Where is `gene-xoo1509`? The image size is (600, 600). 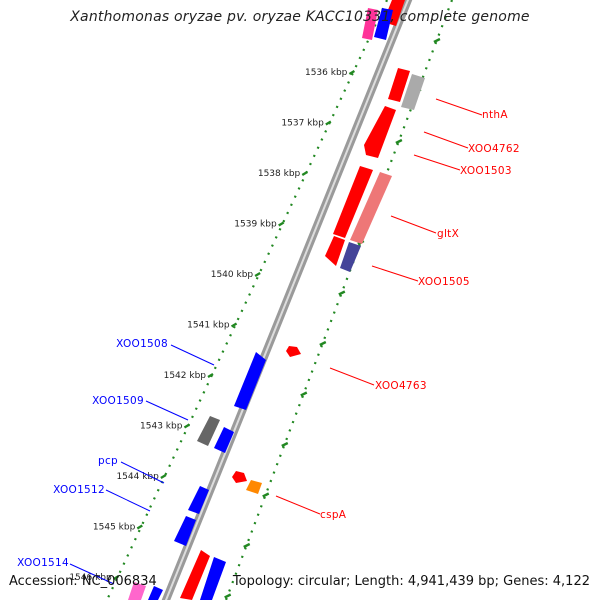
gene-xoo1509 is located at coordinates (224, 440).